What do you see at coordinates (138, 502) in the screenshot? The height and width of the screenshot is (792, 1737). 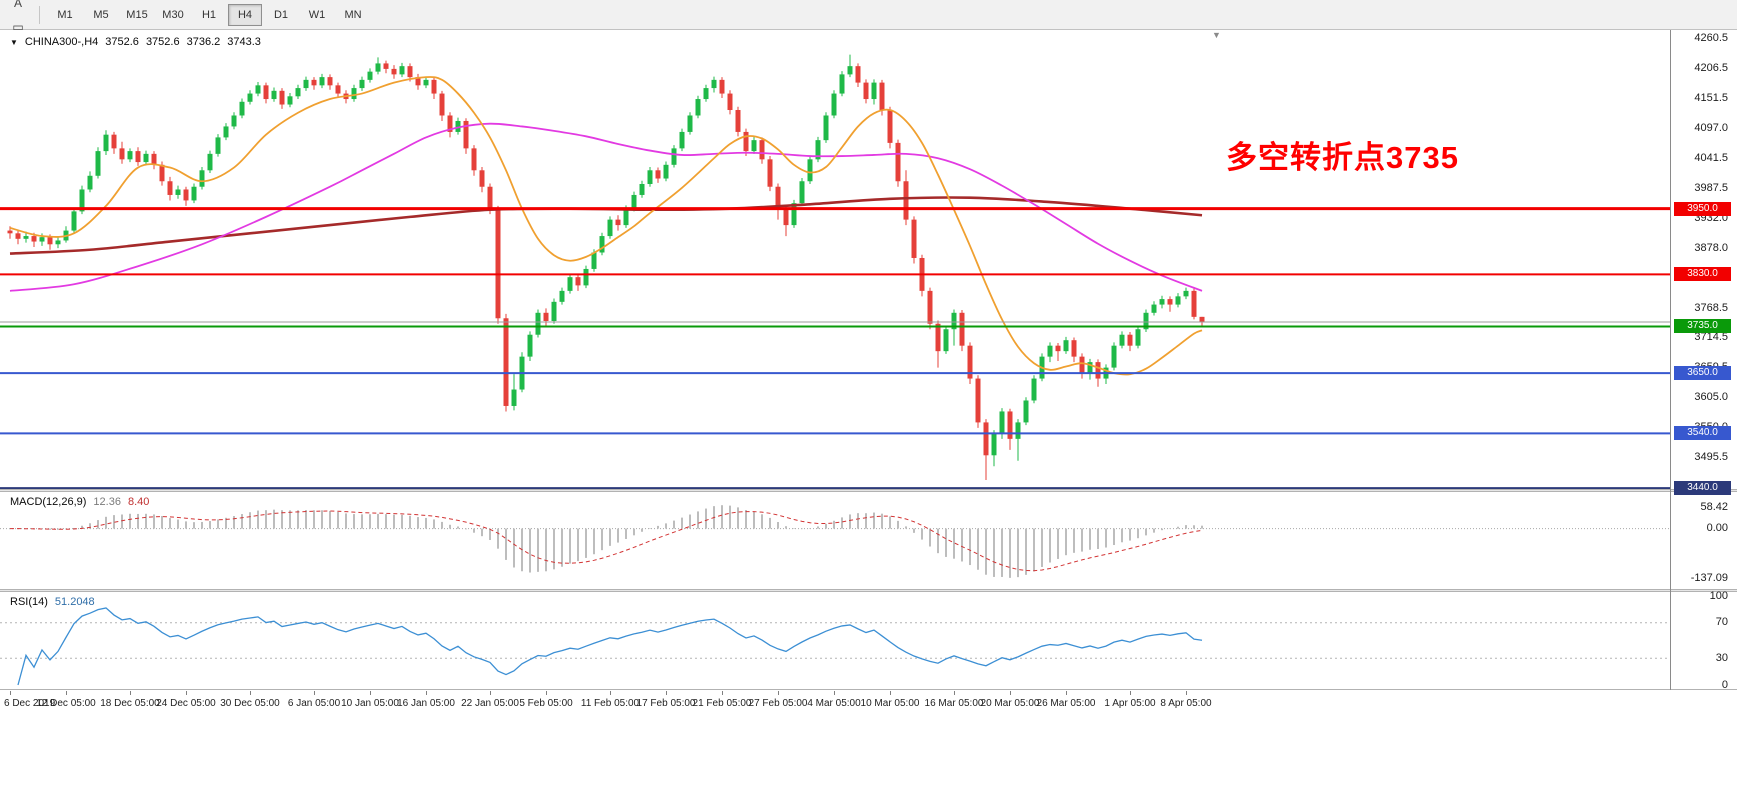 I see `macd-signal-value: 8.40` at bounding box center [138, 502].